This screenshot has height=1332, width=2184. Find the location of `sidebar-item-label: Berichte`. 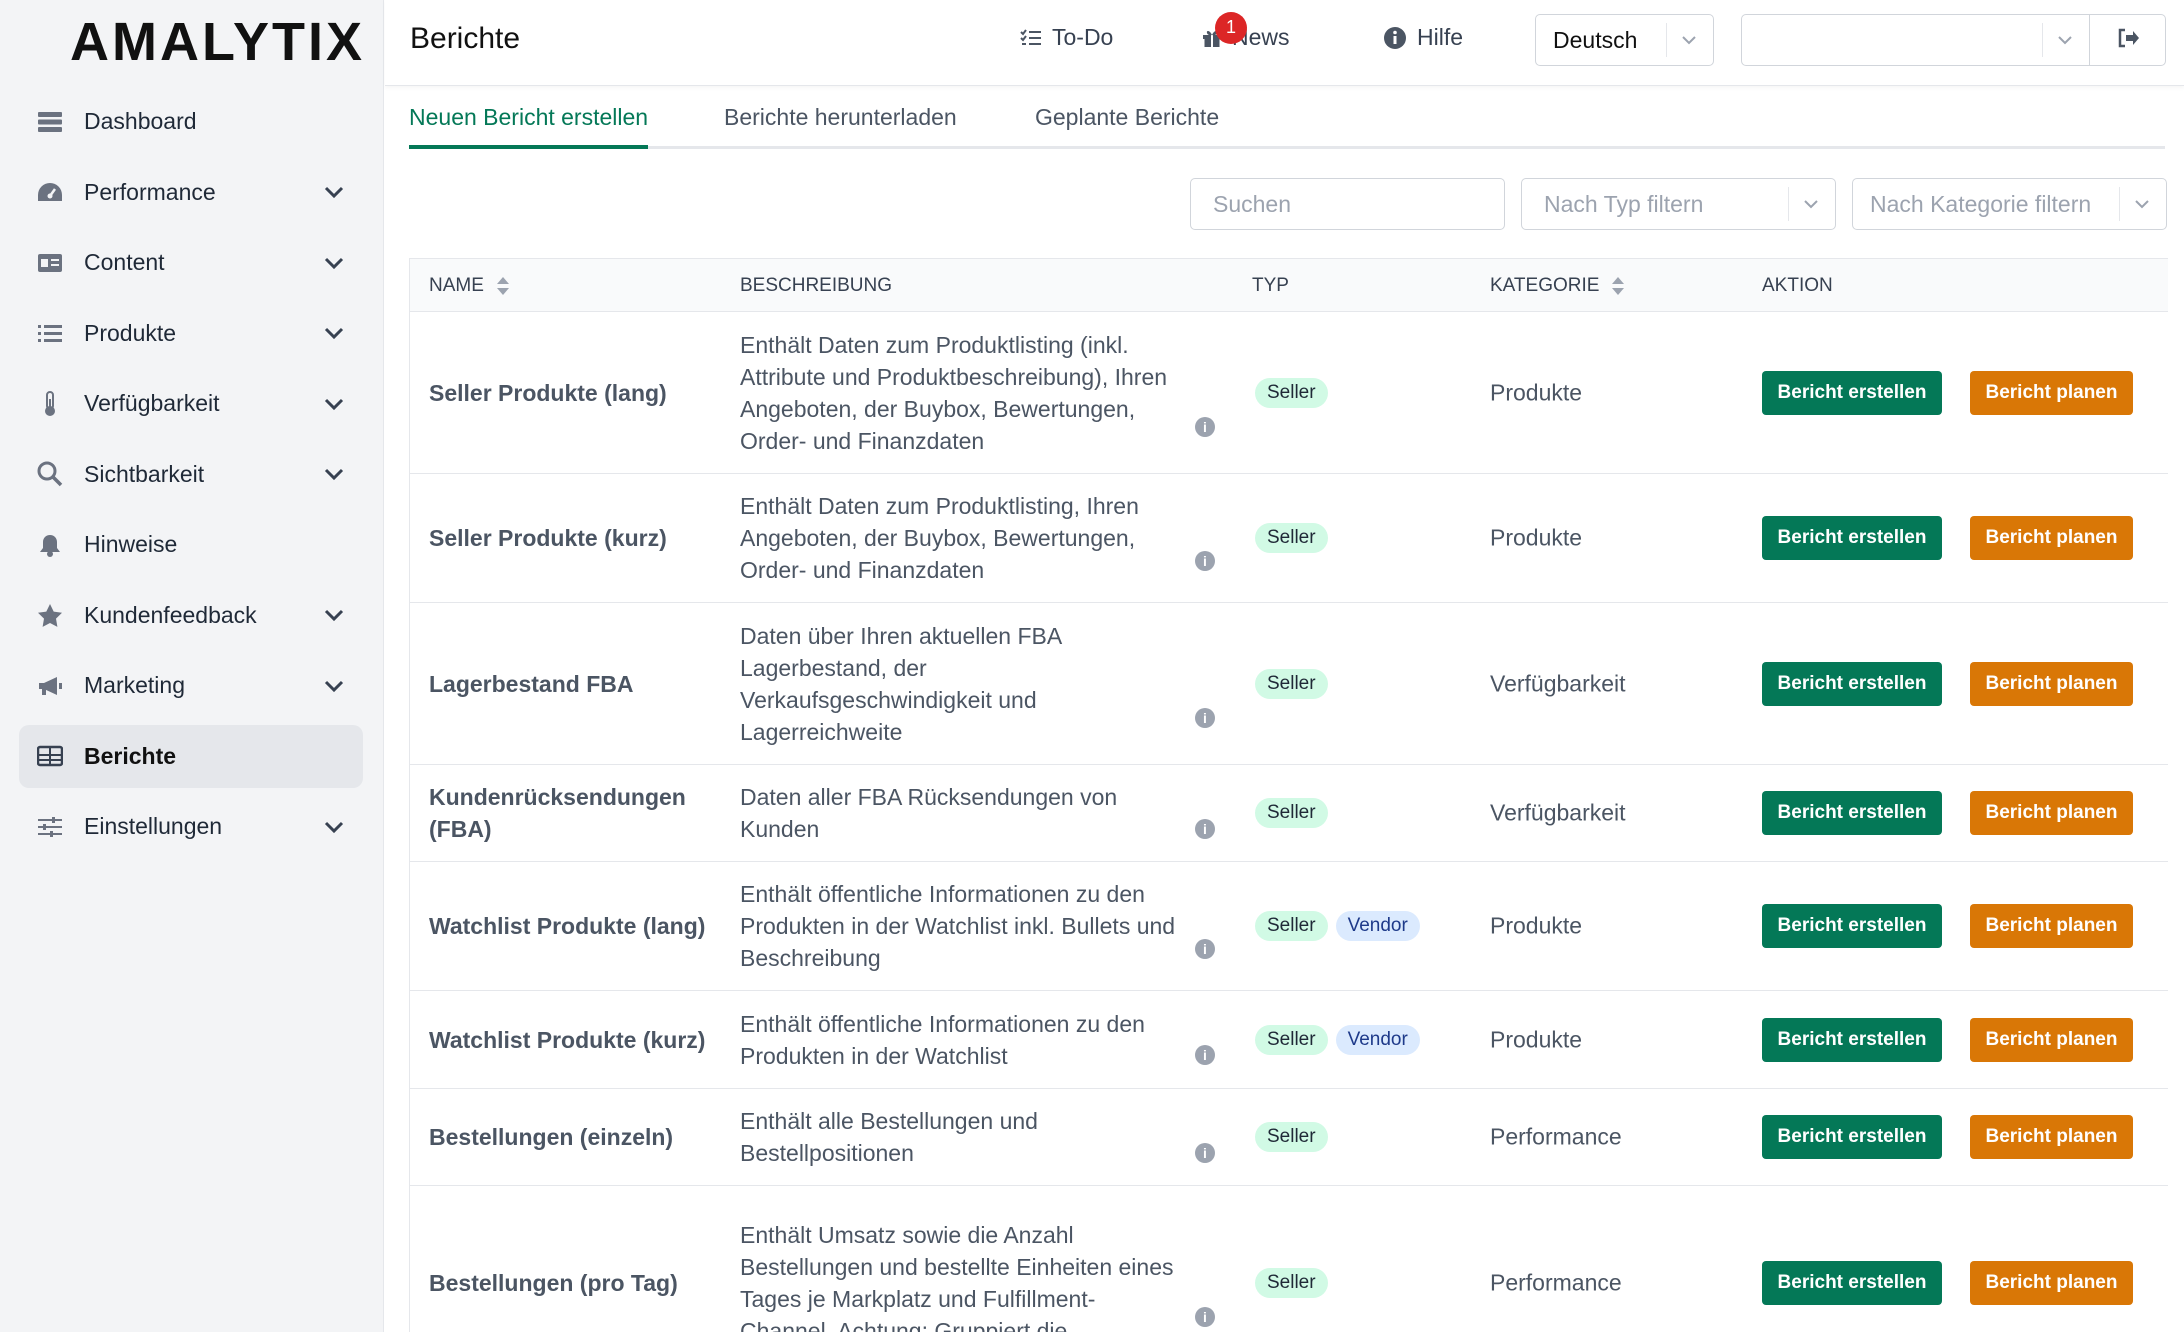

sidebar-item-label: Berichte is located at coordinates (130, 755).